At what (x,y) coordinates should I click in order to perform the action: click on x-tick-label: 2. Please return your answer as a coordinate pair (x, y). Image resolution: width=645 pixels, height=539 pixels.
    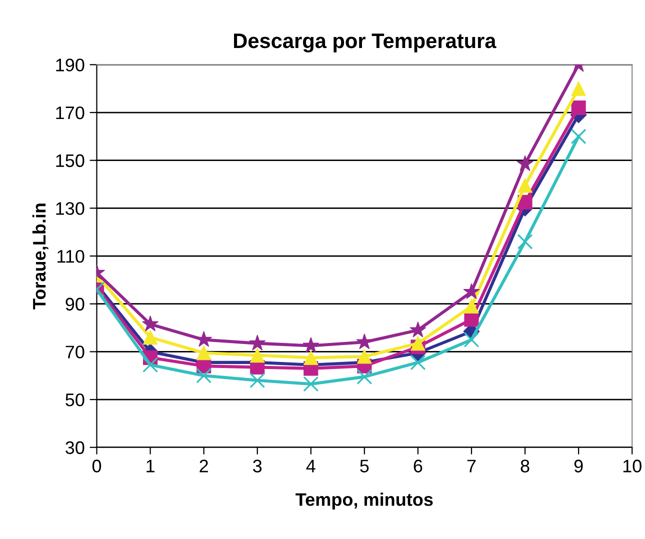
    Looking at the image, I should click on (204, 466).